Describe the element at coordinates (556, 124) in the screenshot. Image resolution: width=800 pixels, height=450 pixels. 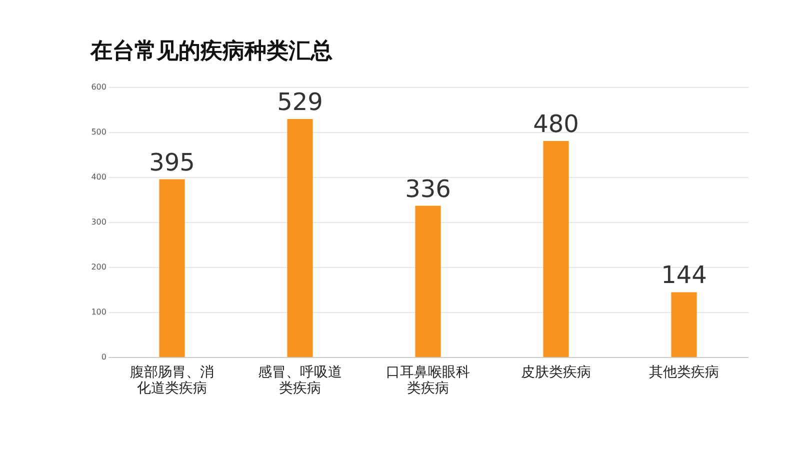
I see `data-label: 480` at that location.